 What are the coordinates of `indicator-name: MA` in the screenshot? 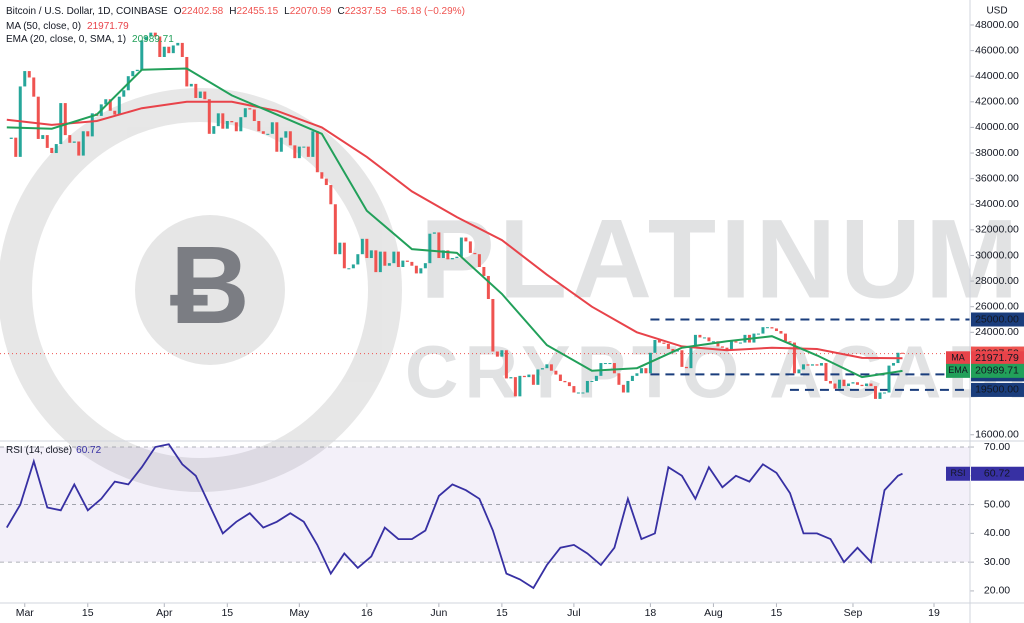 It's located at (958, 358).